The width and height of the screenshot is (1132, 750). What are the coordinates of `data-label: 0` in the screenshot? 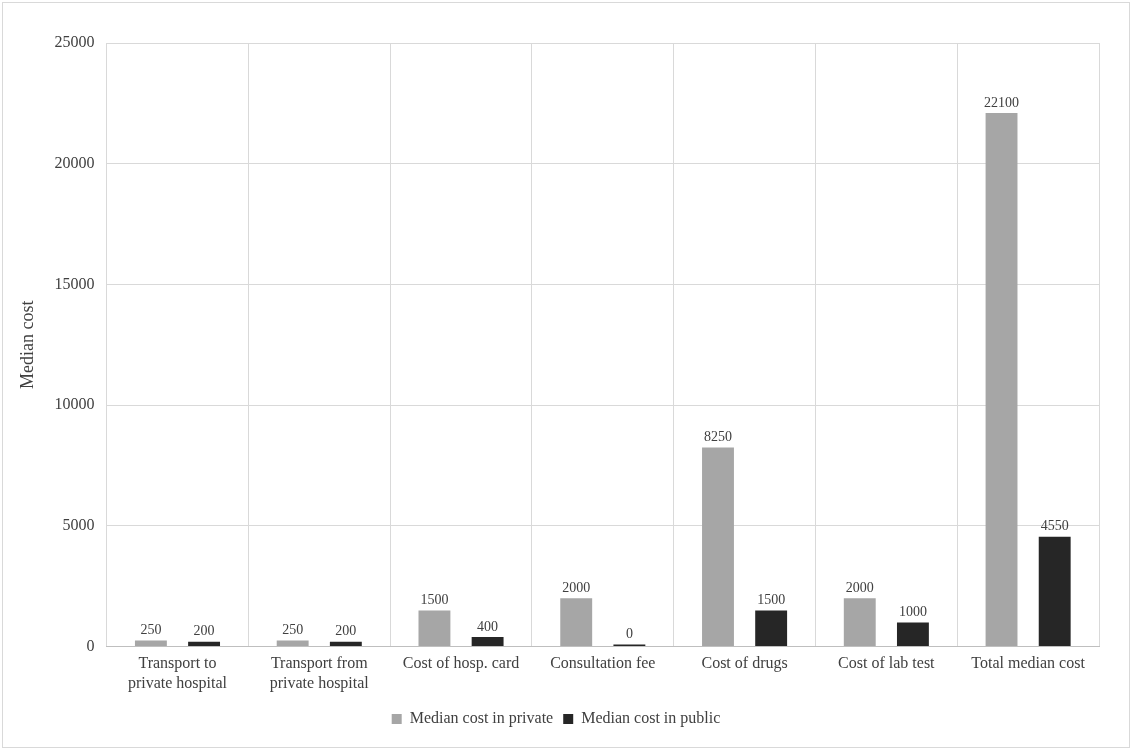 It's located at (629, 634).